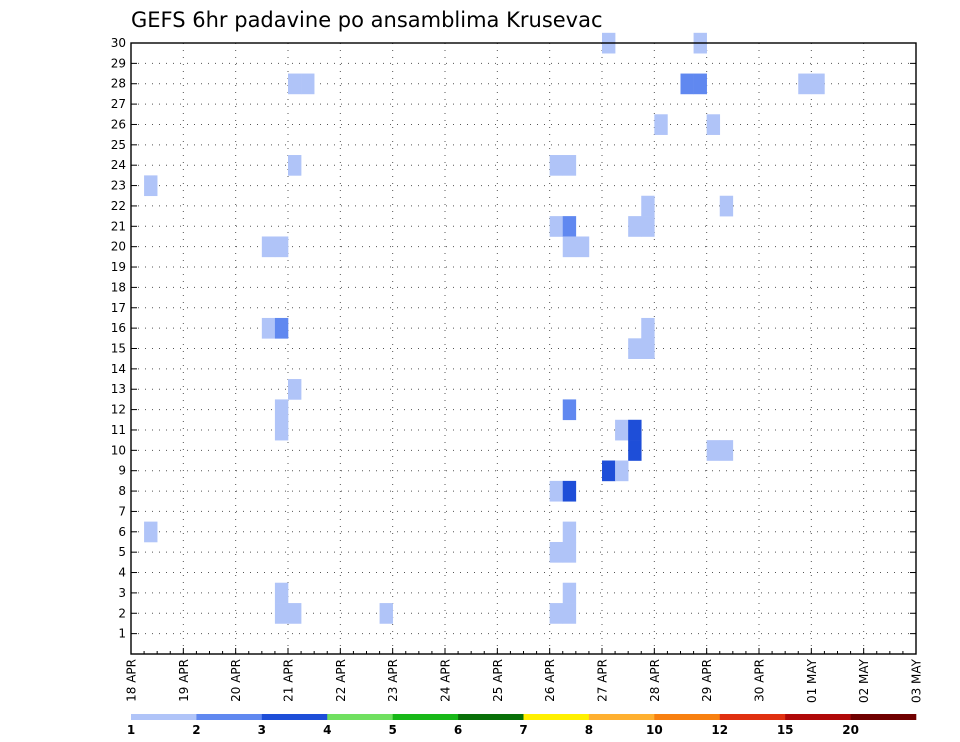  I want to click on x-tick-label-11: 29 APR, so click(707, 680).